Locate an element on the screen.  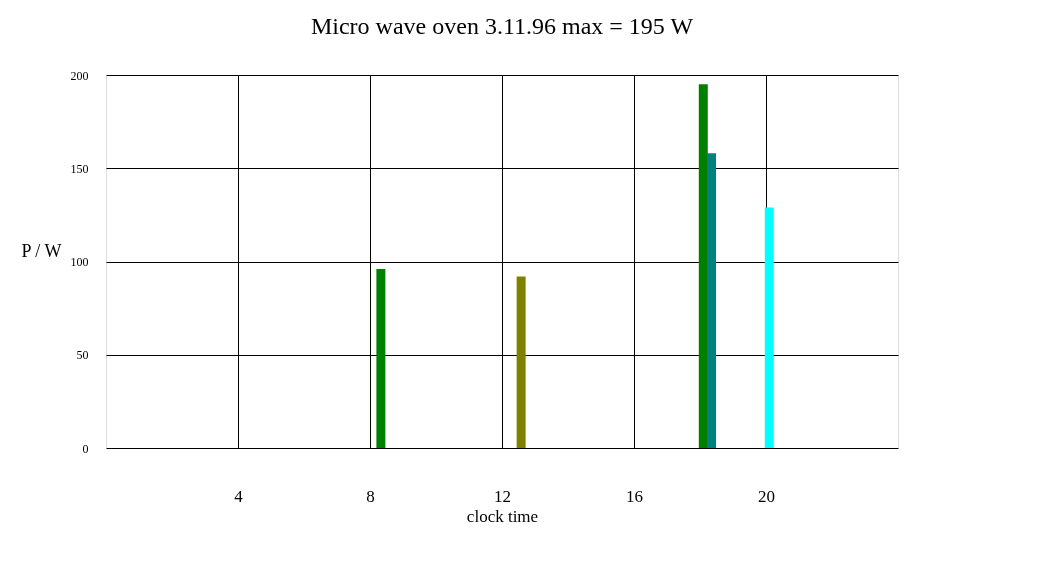
y-tick-label: 200 is located at coordinates (79, 75).